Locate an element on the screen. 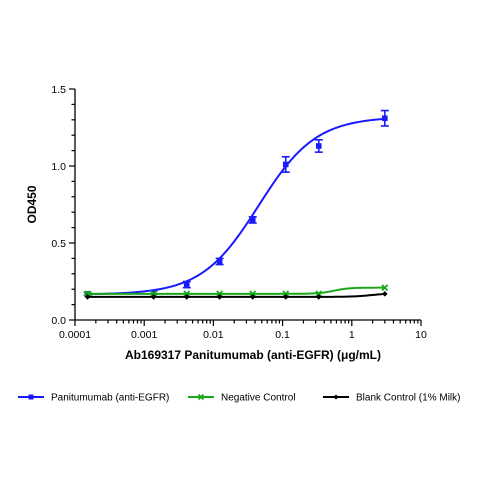 The image size is (479, 484). y-tick-label: 1.0 is located at coordinates (58, 167).